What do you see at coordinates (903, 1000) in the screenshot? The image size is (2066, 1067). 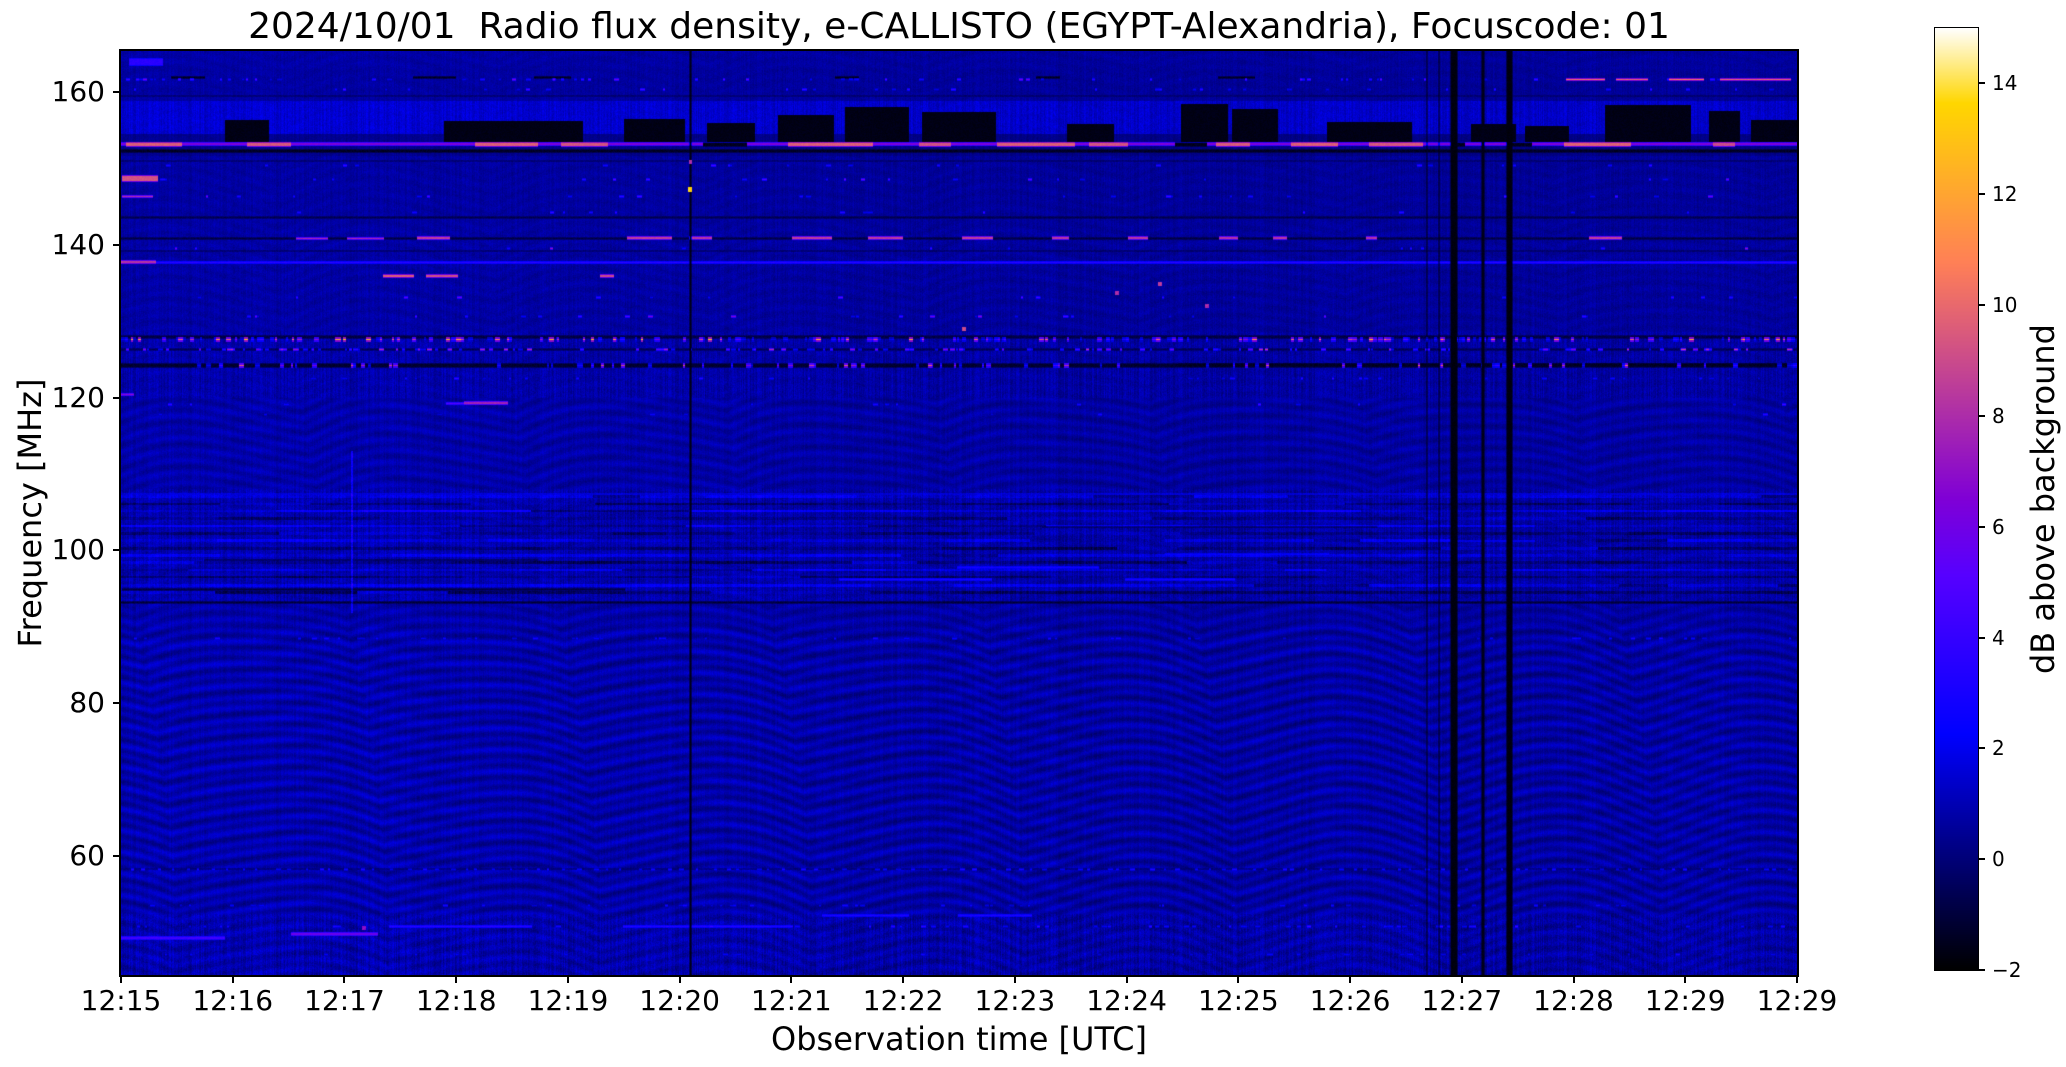 I see `x-tick-label: 12:22` at bounding box center [903, 1000].